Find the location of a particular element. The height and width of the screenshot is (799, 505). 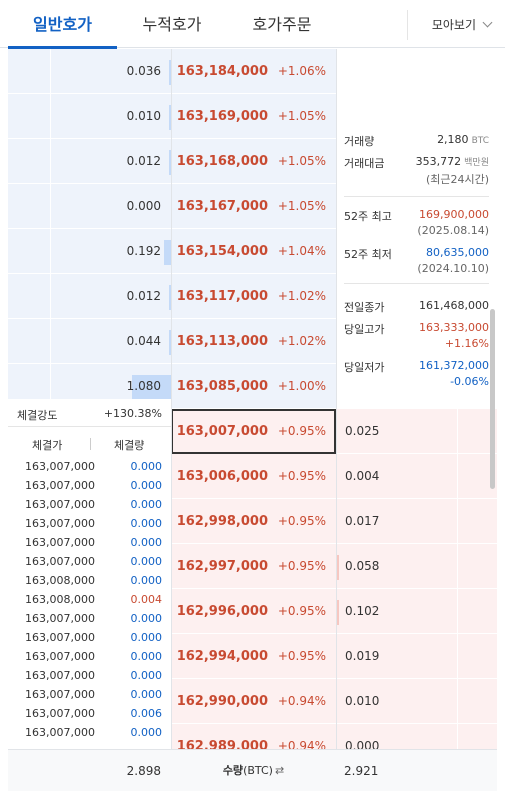

bid-quantity-cell: 0.017 is located at coordinates (416, 521).